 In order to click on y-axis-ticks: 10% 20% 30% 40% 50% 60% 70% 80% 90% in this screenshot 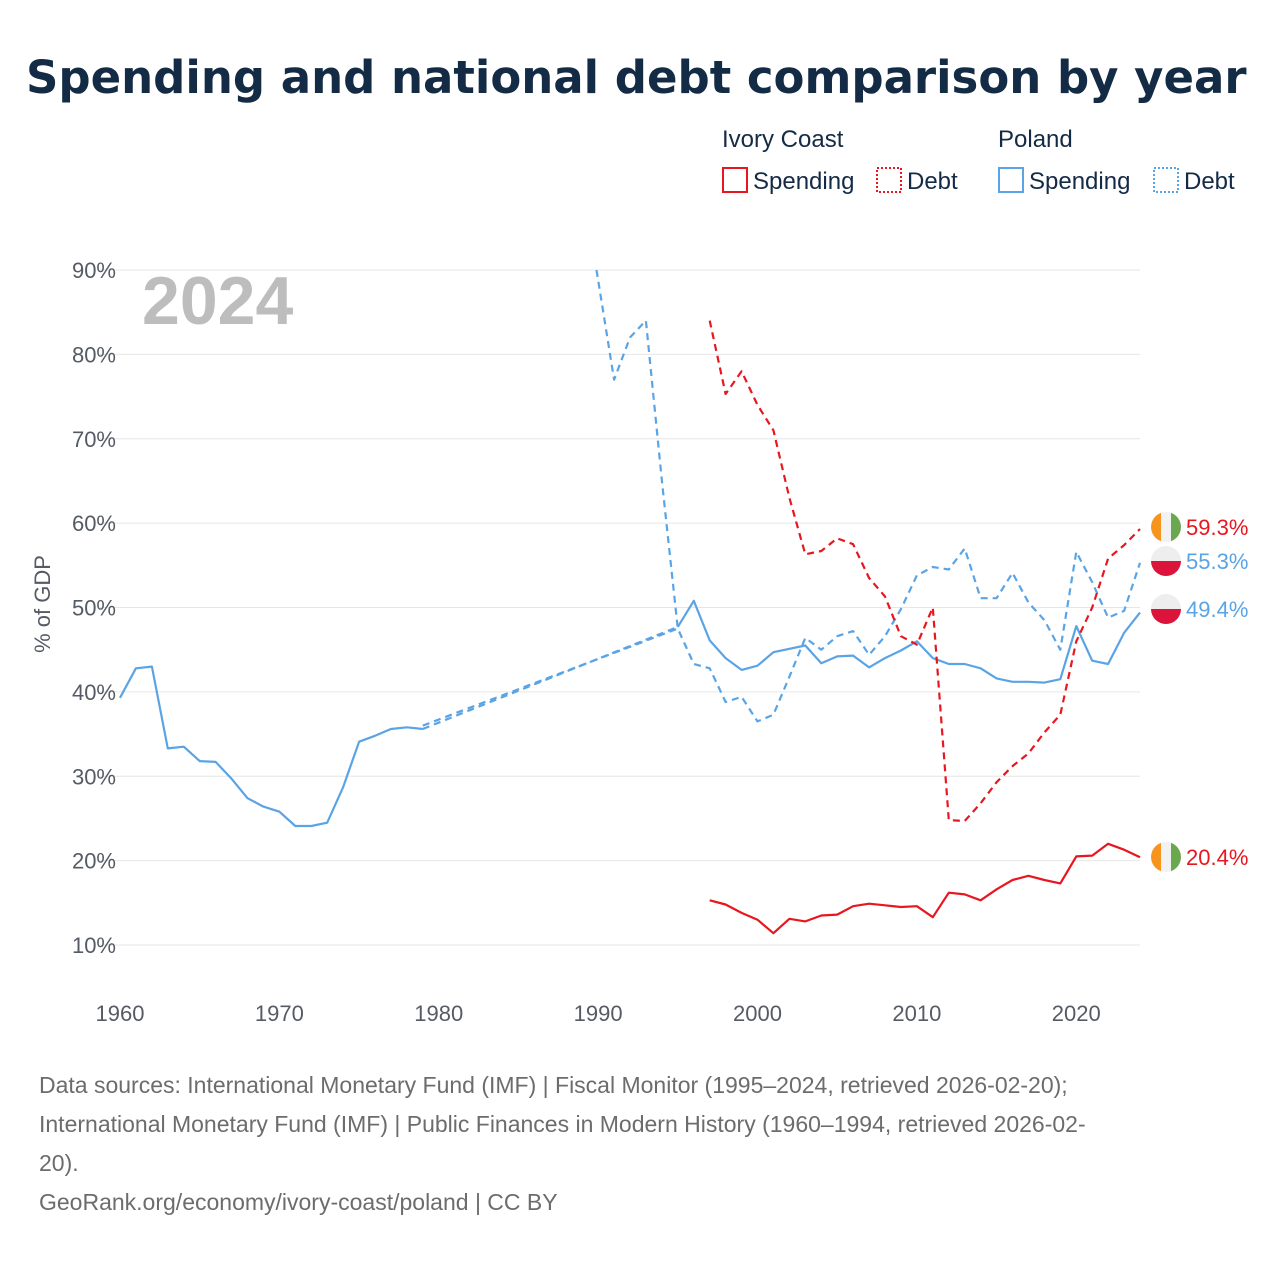, I will do `click(94, 608)`.